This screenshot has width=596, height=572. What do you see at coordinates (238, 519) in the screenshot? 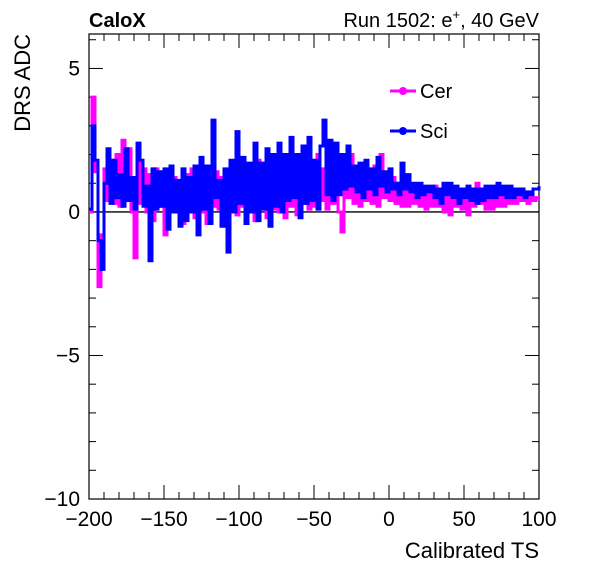
I see `x-tick-label: −100` at bounding box center [238, 519].